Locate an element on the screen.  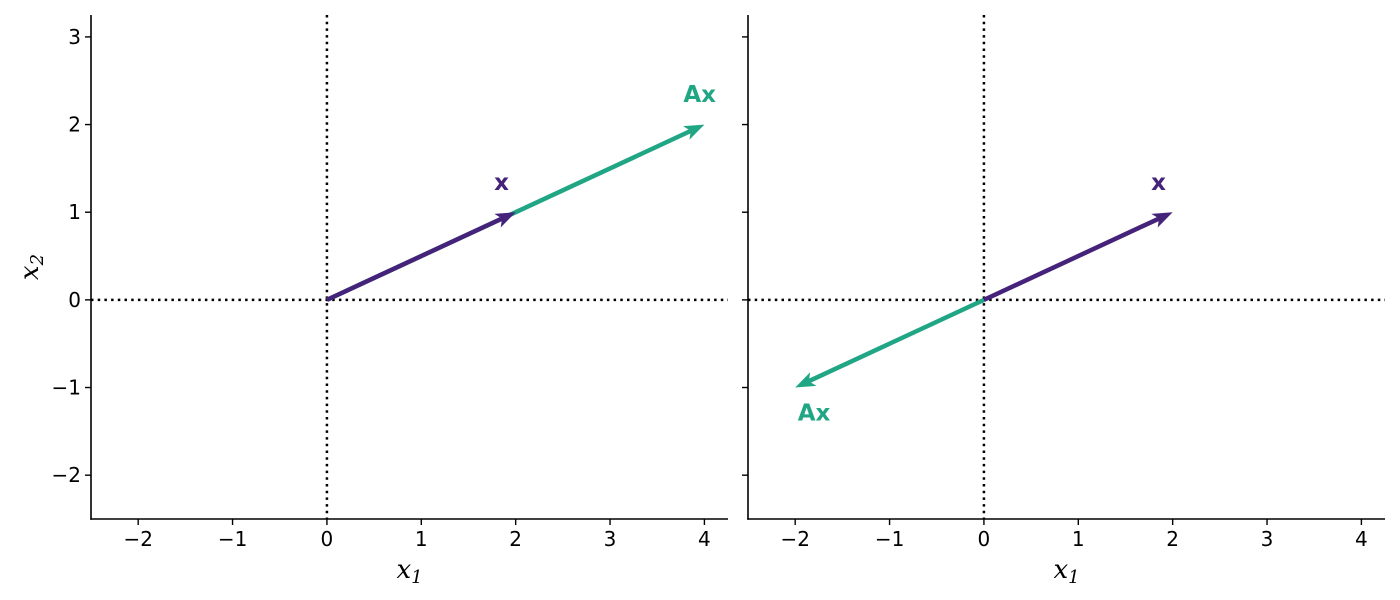
y-tick-label: −1 is located at coordinates (66, 388).